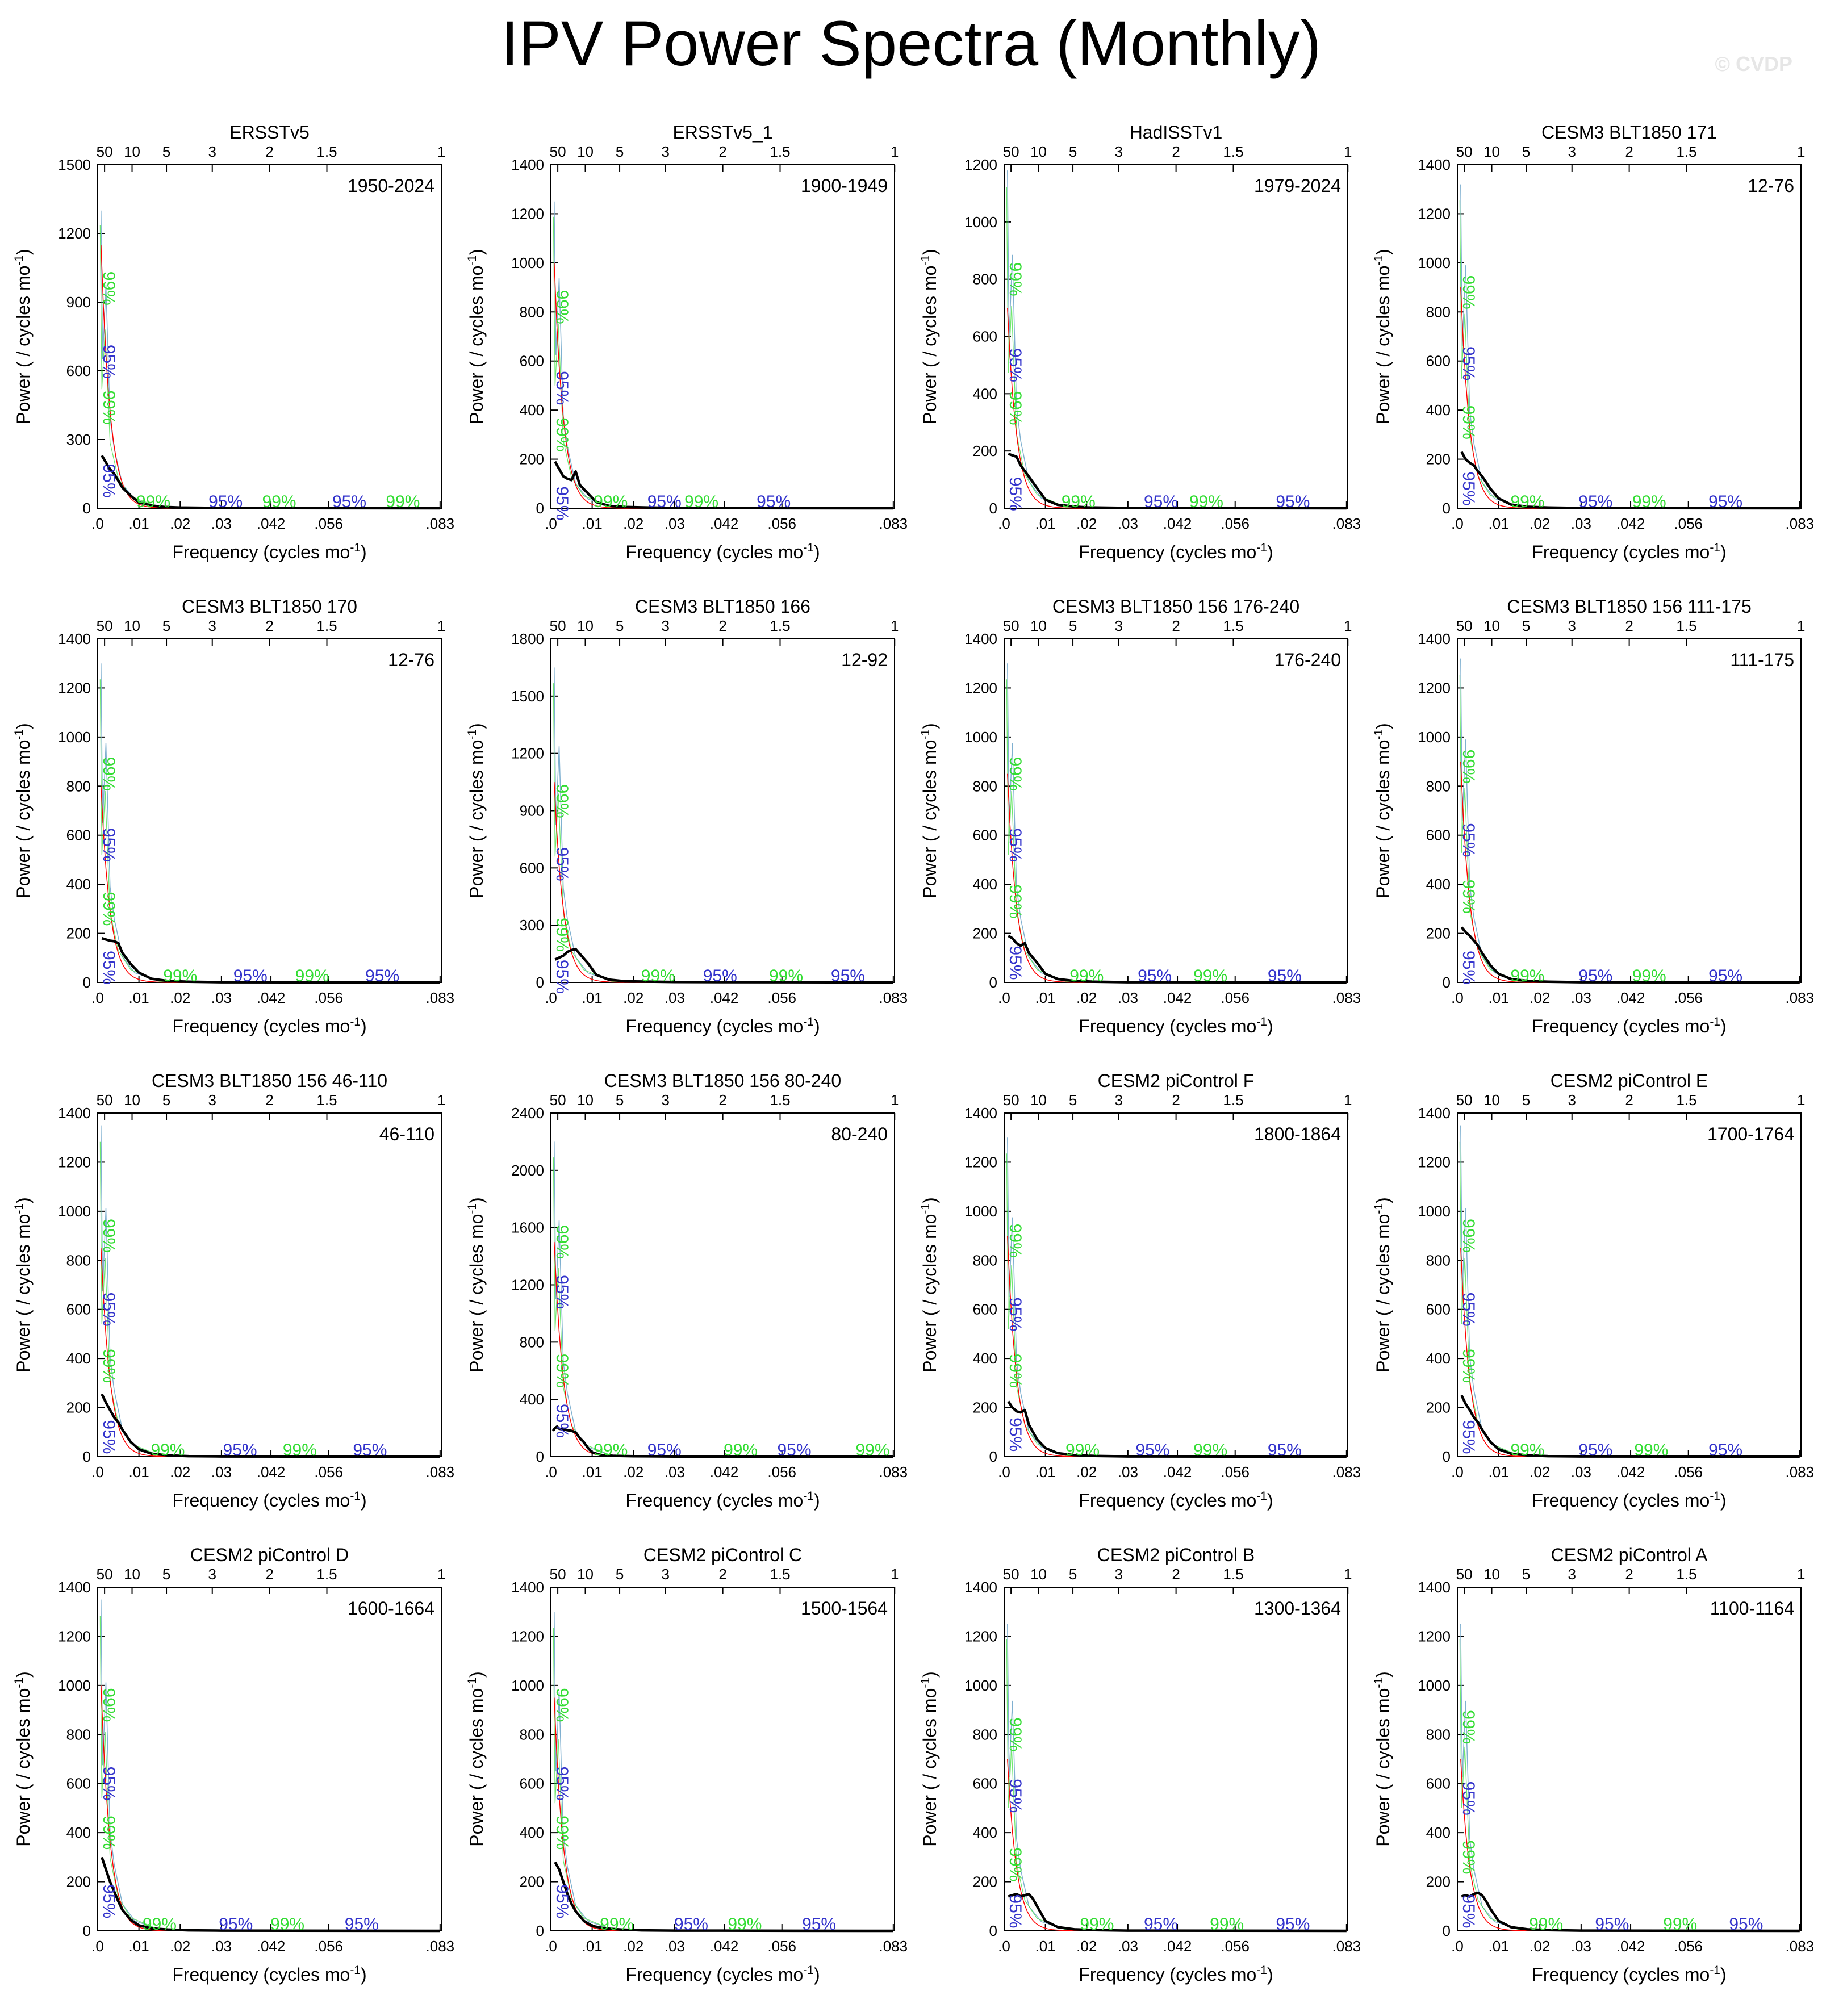 This screenshot has height=2016, width=1822. Describe the element at coordinates (406, 1134) in the screenshot. I see `panel-period: 46-110` at that location.